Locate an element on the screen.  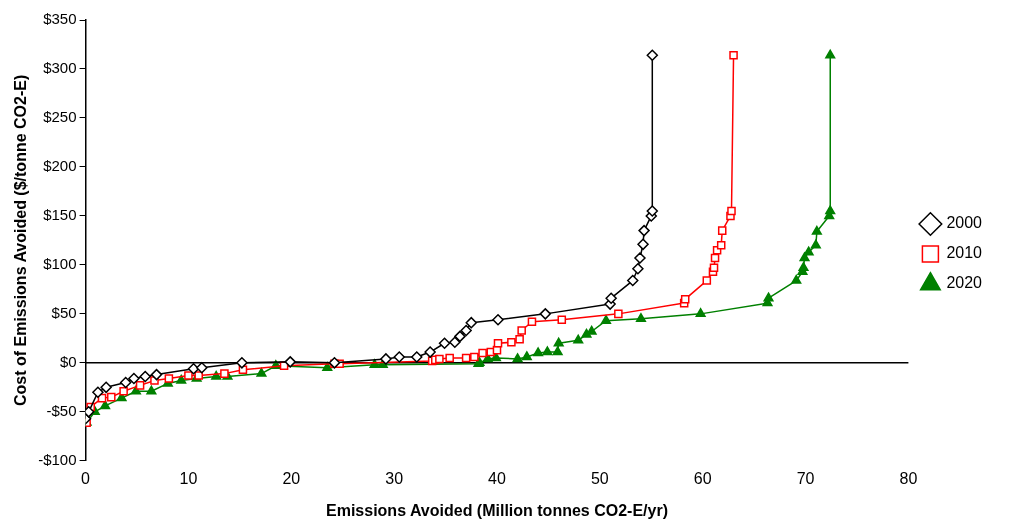
legend-label: 2010 is located at coordinates (964, 253).